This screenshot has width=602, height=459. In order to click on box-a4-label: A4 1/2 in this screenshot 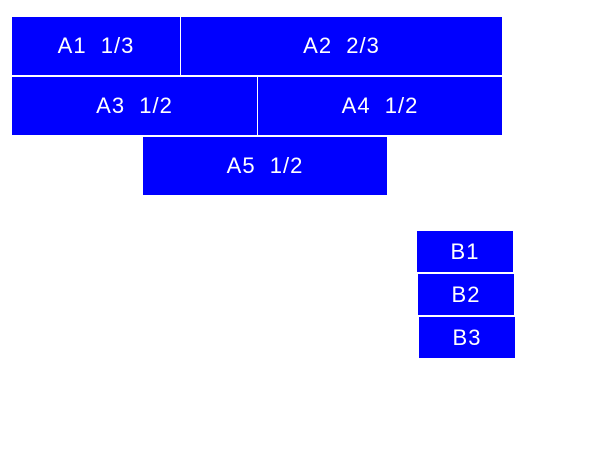, I will do `click(380, 105)`.